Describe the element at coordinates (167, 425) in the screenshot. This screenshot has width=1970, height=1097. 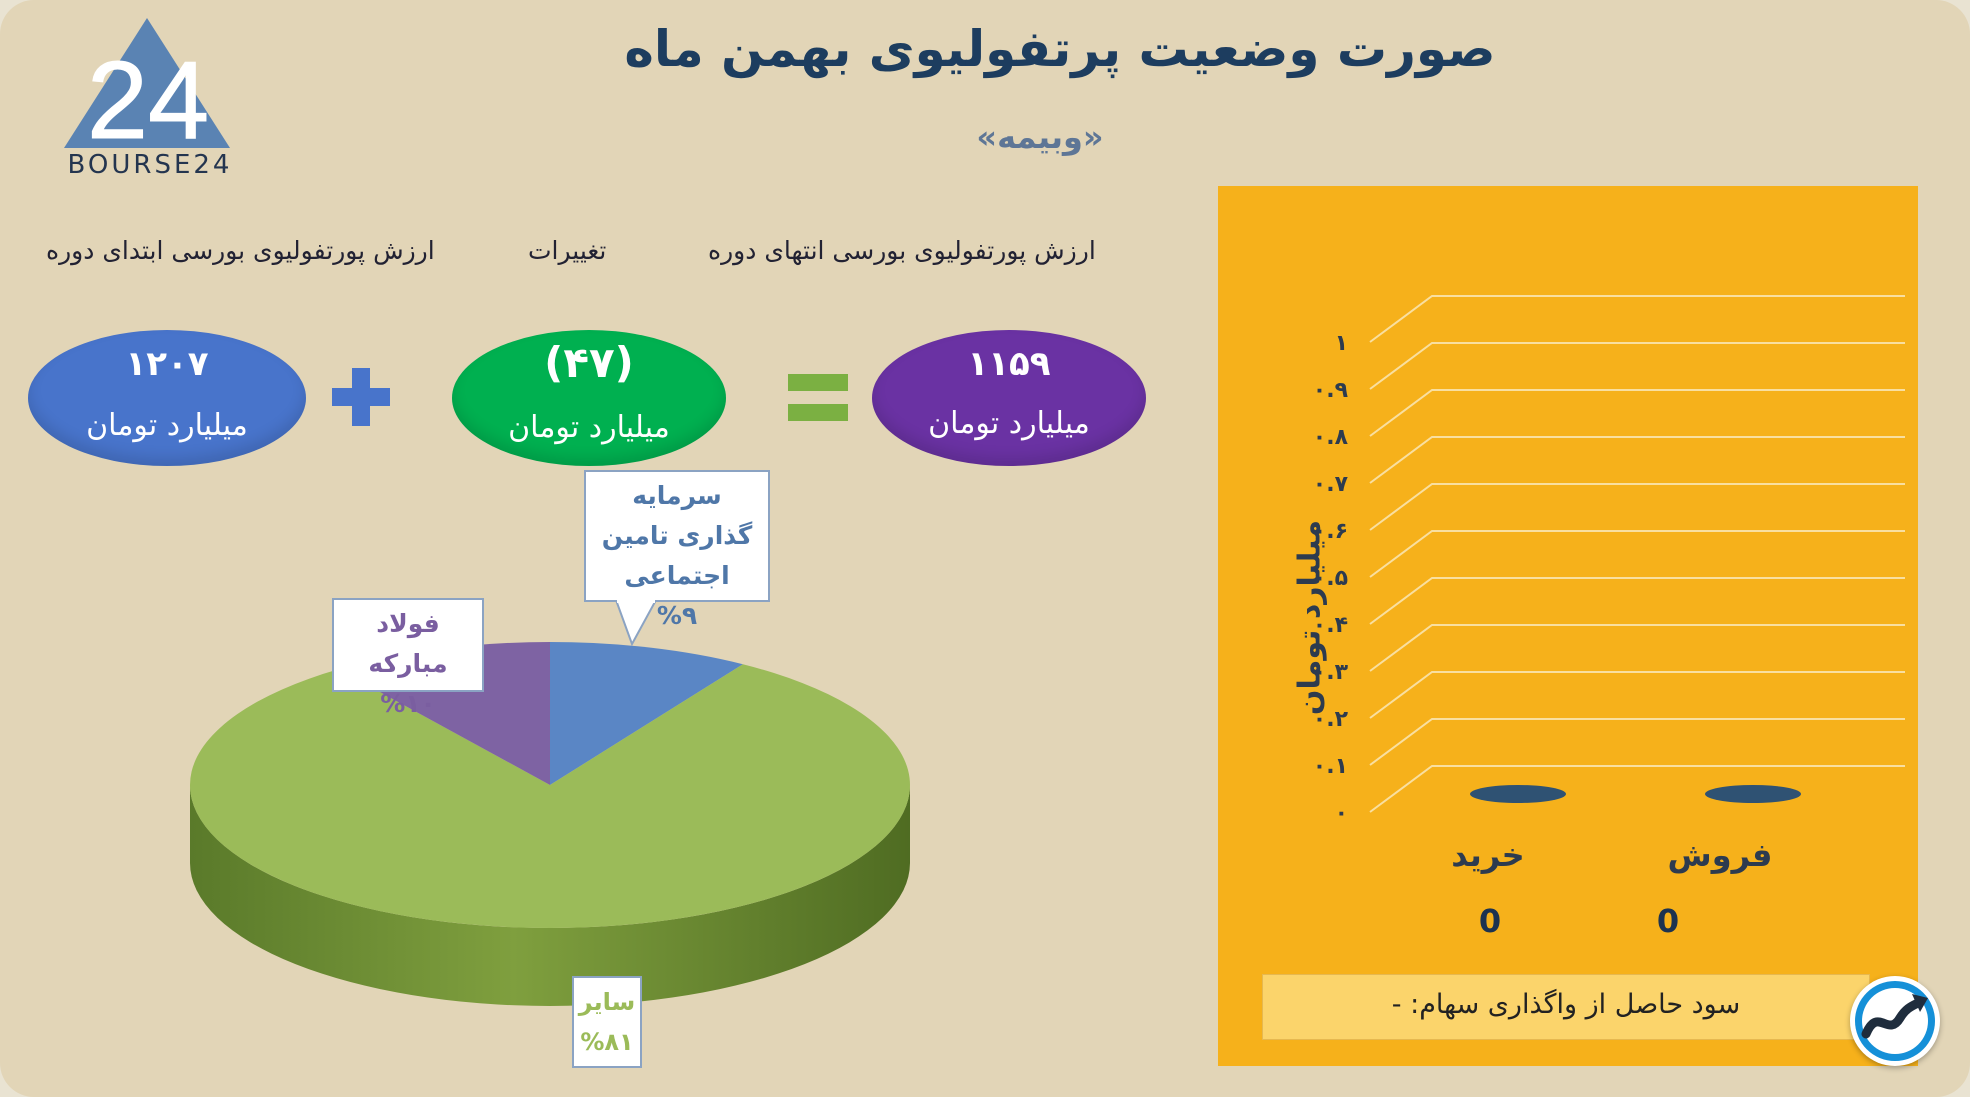
I see `start-unit: میلیارد تومان` at that location.